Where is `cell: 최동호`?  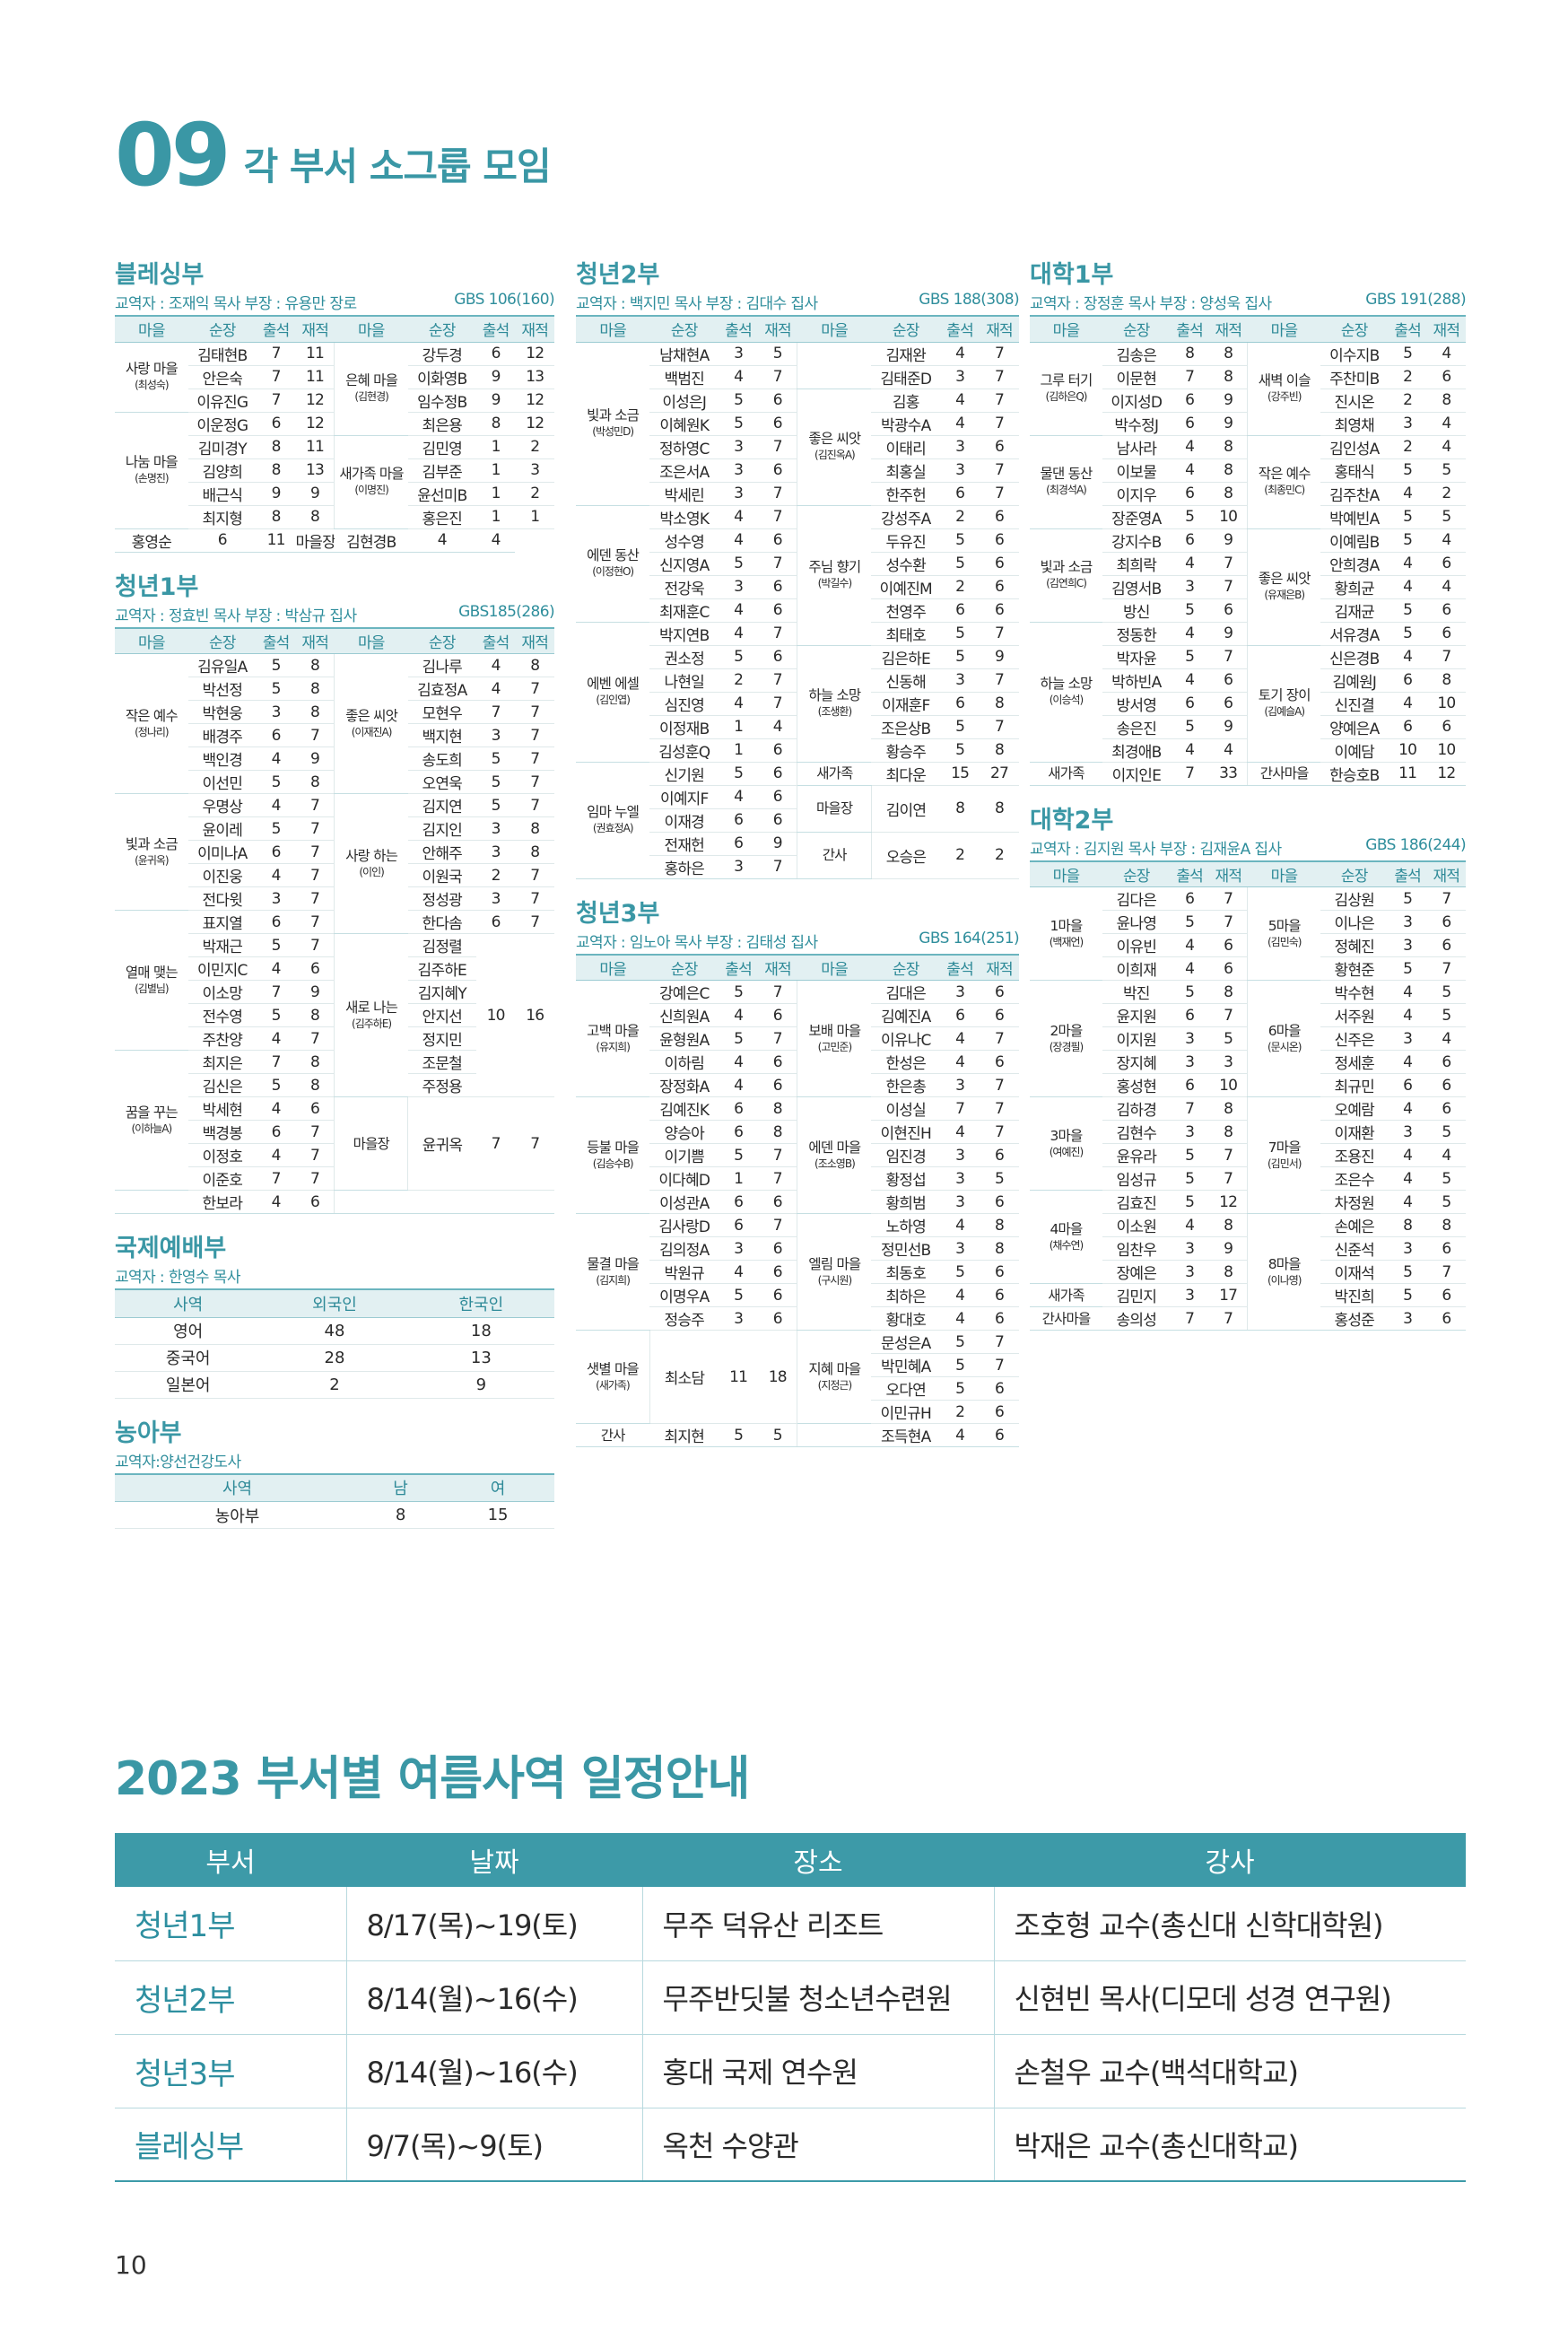 cell: 최동호 is located at coordinates (906, 1272).